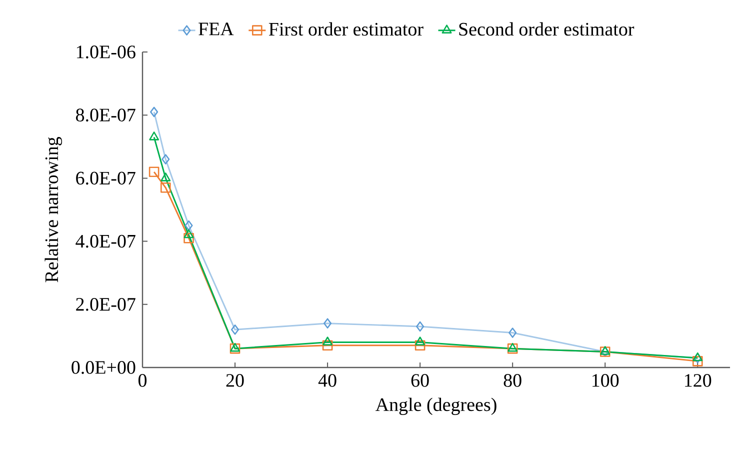 Image resolution: width=731 pixels, height=451 pixels. What do you see at coordinates (698, 380) in the screenshot?
I see `x-tick-label: 120` at bounding box center [698, 380].